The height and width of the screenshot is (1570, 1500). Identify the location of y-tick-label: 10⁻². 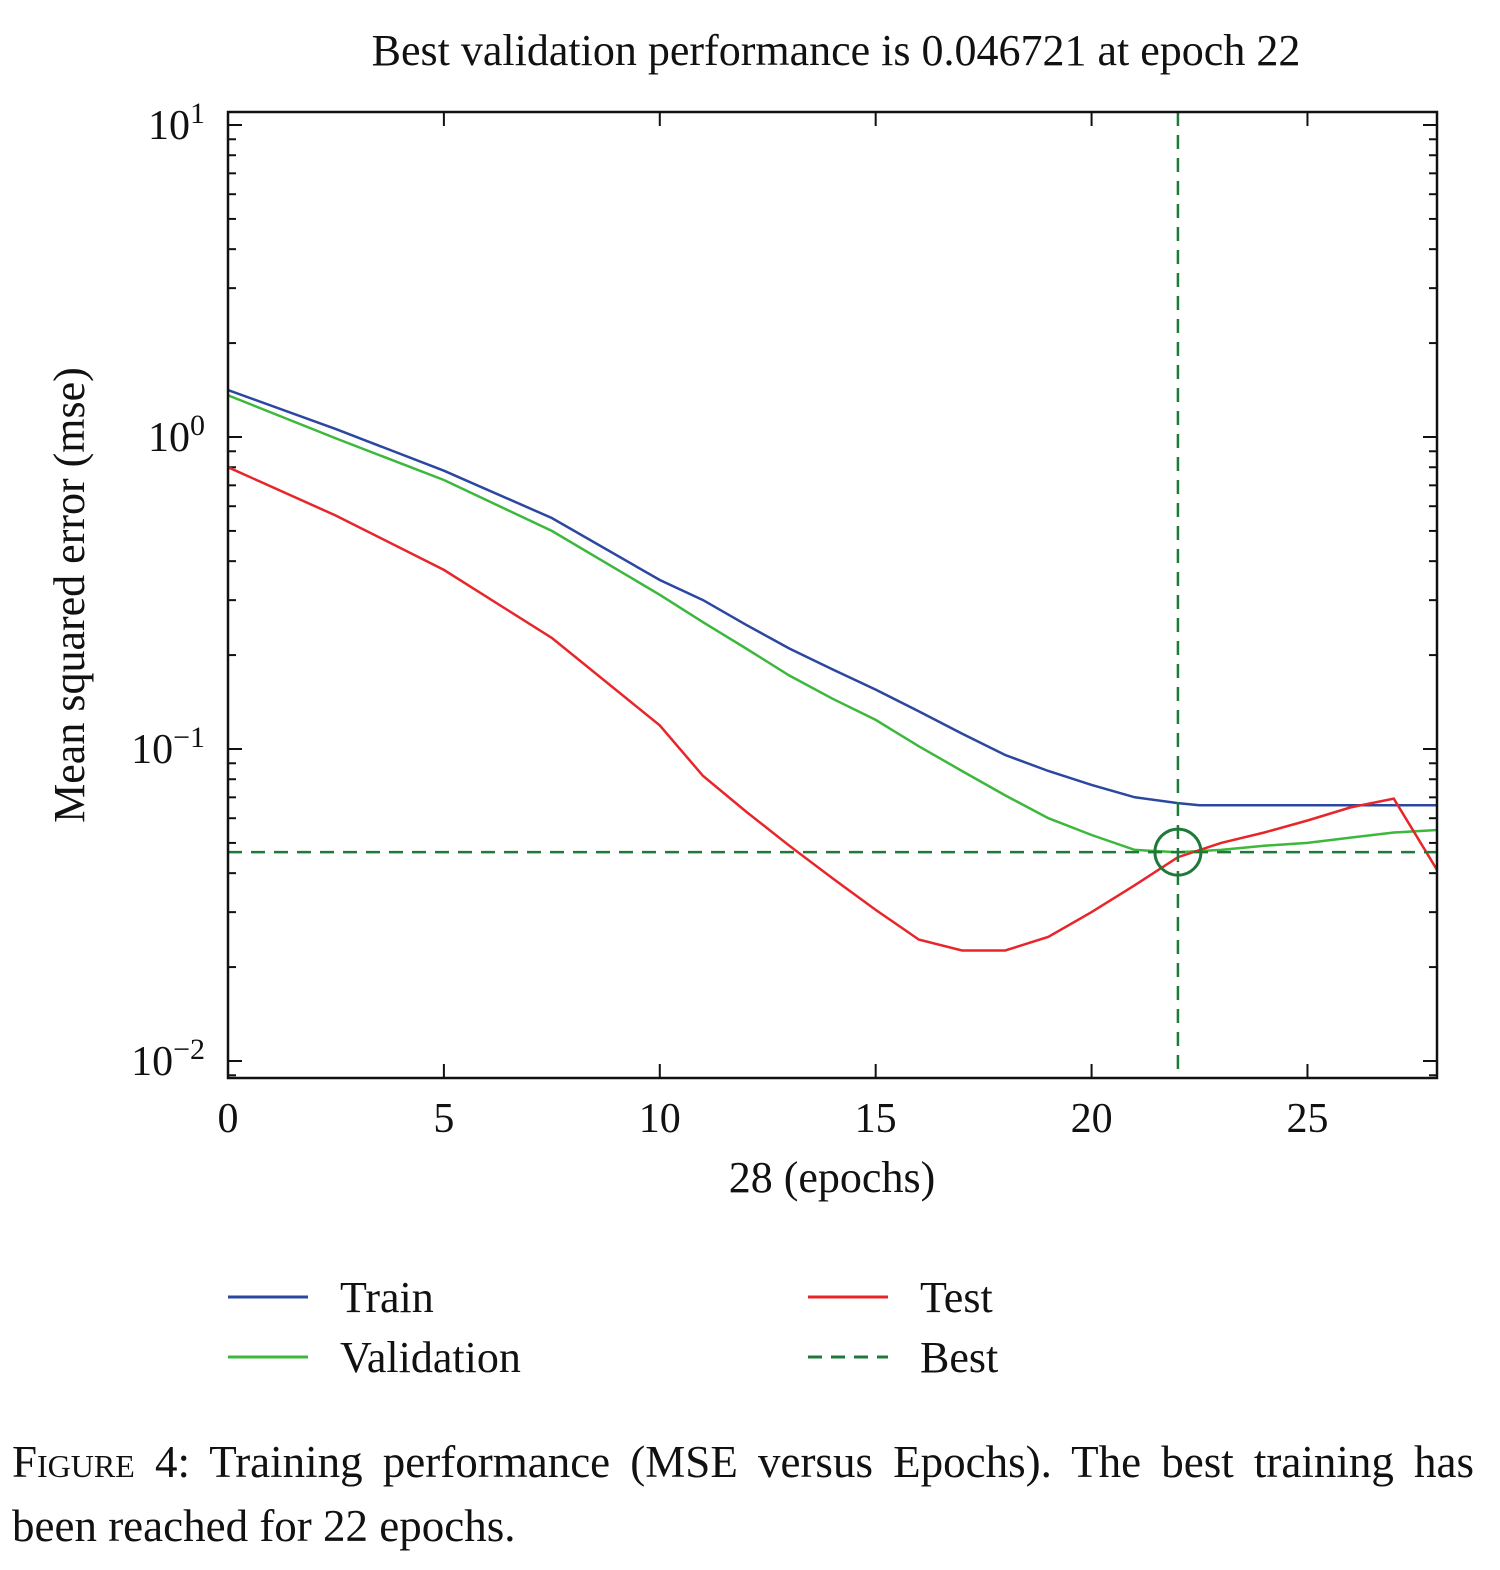
(168, 1059).